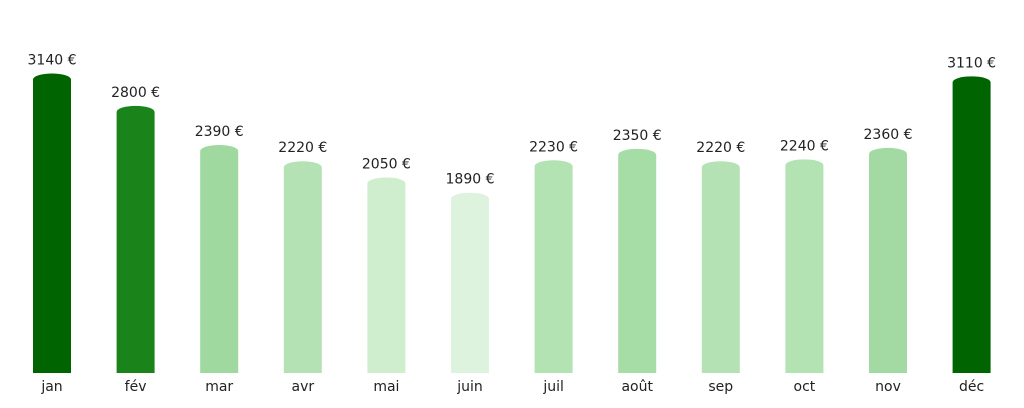 This screenshot has width=1024, height=408. What do you see at coordinates (219, 132) in the screenshot?
I see `data-label: 2390 €` at bounding box center [219, 132].